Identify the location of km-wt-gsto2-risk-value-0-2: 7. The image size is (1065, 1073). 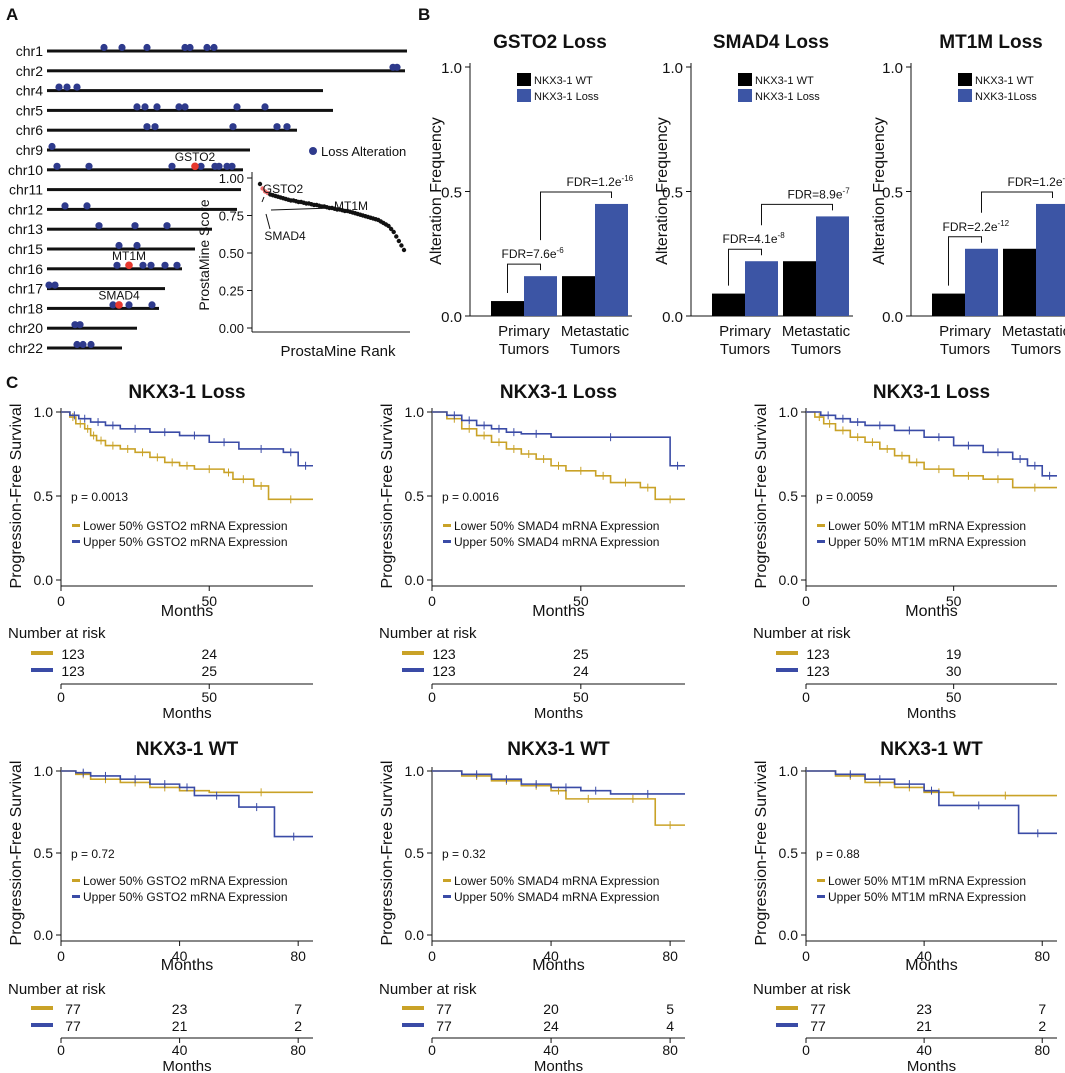
(298, 1009).